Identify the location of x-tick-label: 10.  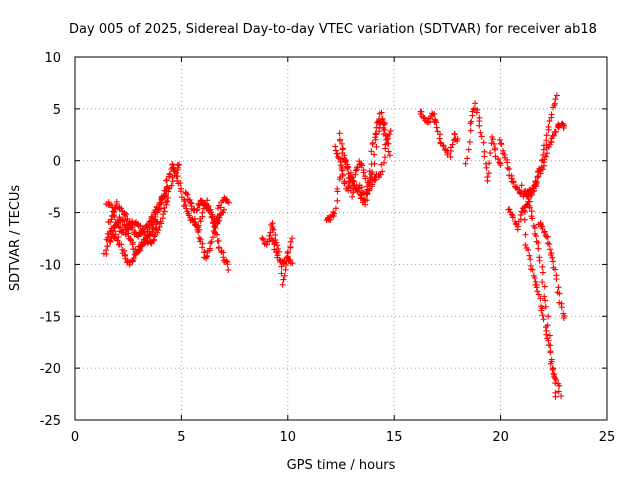
(288, 437).